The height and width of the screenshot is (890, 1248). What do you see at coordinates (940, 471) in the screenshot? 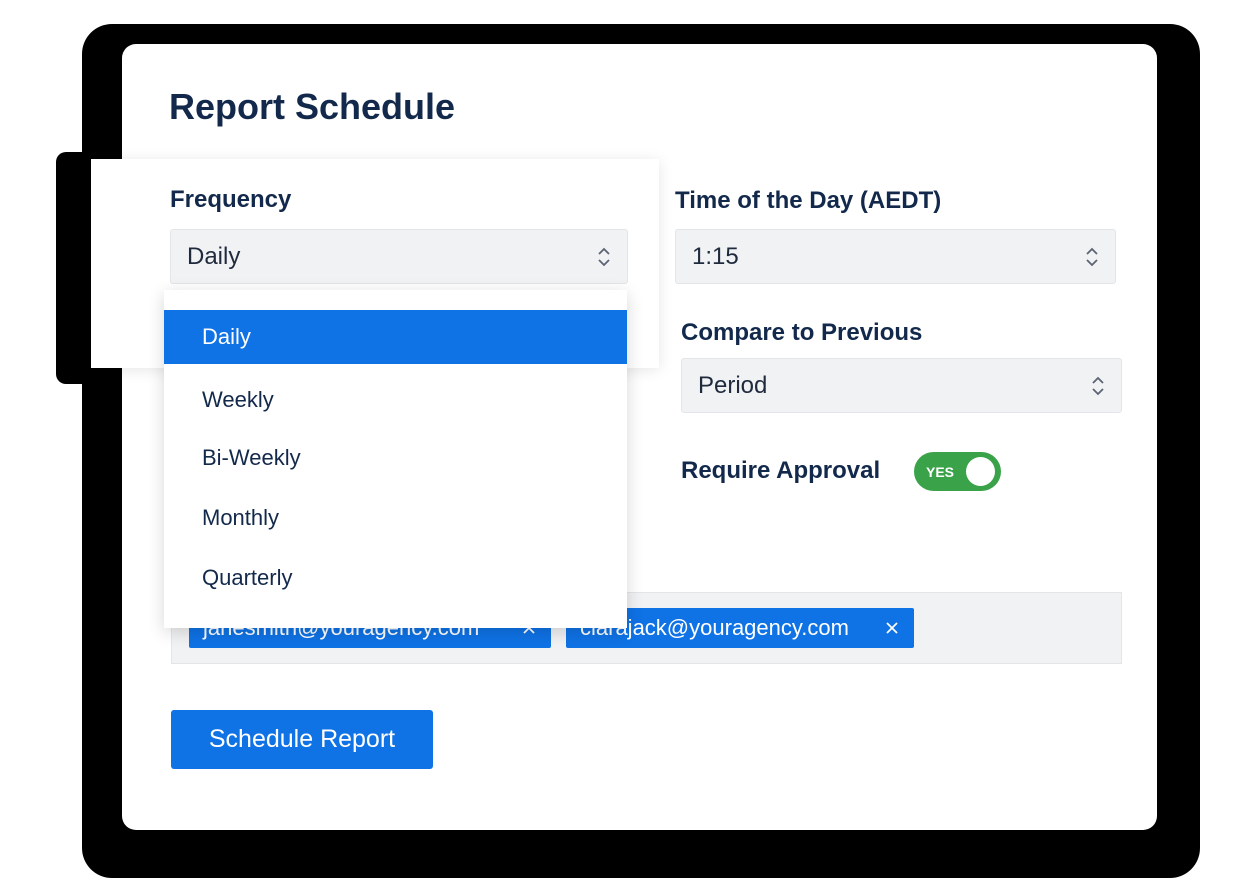
I see `toggle-state-text: YES` at bounding box center [940, 471].